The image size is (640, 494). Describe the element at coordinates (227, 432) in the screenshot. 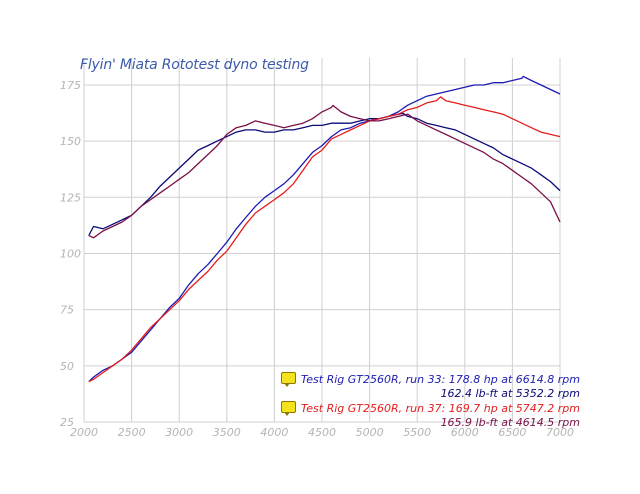

I see `x-tick-label: 3500` at that location.